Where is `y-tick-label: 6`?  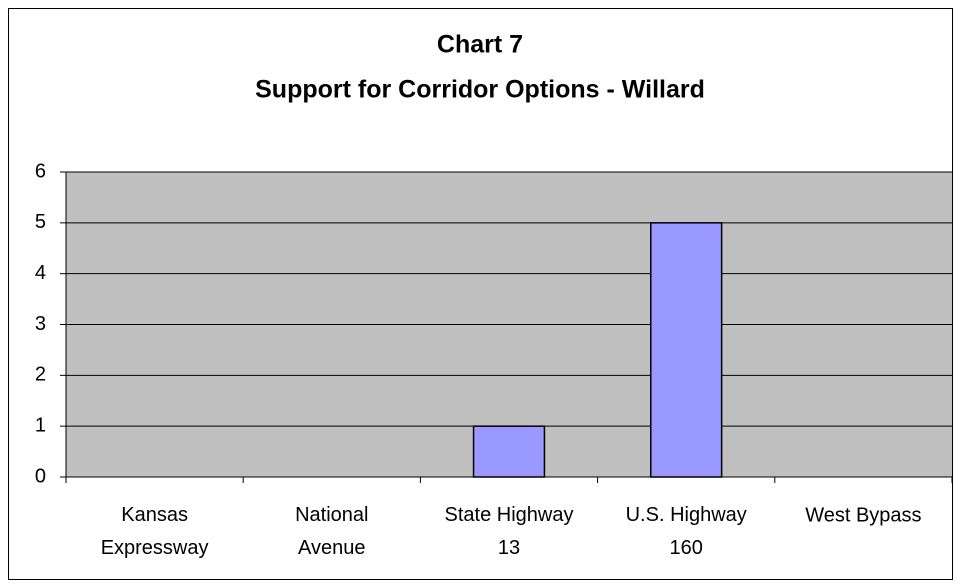
y-tick-label: 6 is located at coordinates (40, 171).